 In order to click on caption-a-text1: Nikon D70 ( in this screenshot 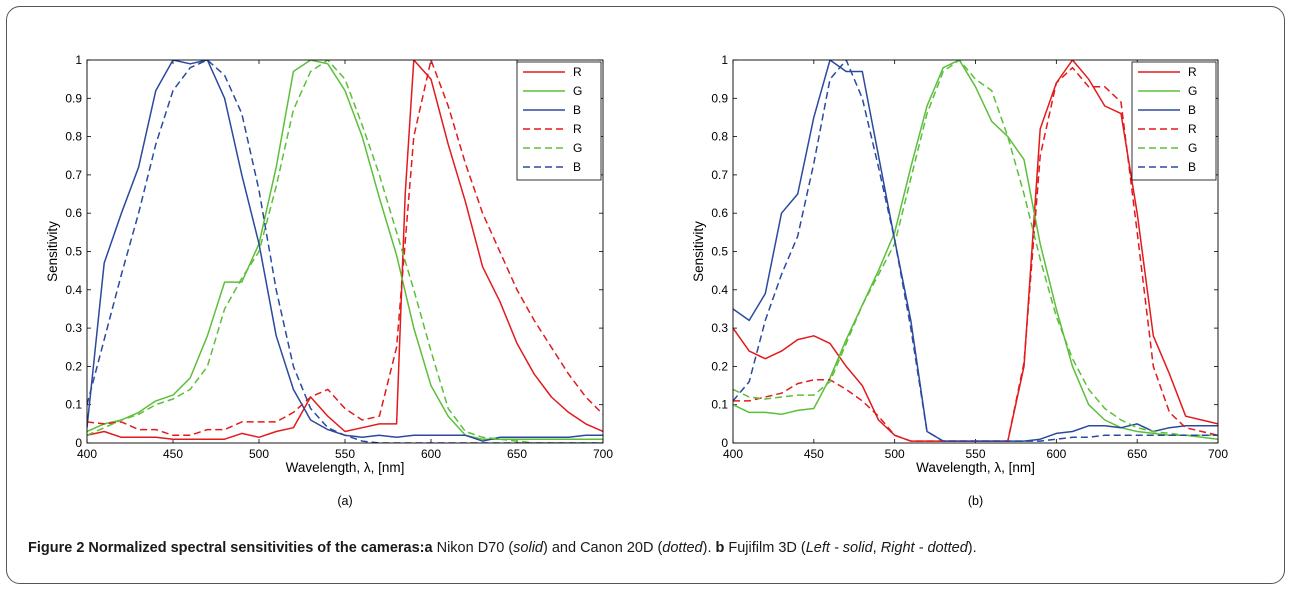, I will do `click(473, 548)`.